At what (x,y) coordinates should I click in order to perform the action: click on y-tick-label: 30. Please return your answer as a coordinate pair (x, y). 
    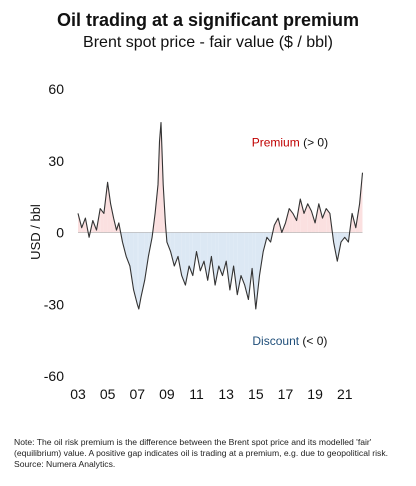
    Looking at the image, I should click on (56, 161).